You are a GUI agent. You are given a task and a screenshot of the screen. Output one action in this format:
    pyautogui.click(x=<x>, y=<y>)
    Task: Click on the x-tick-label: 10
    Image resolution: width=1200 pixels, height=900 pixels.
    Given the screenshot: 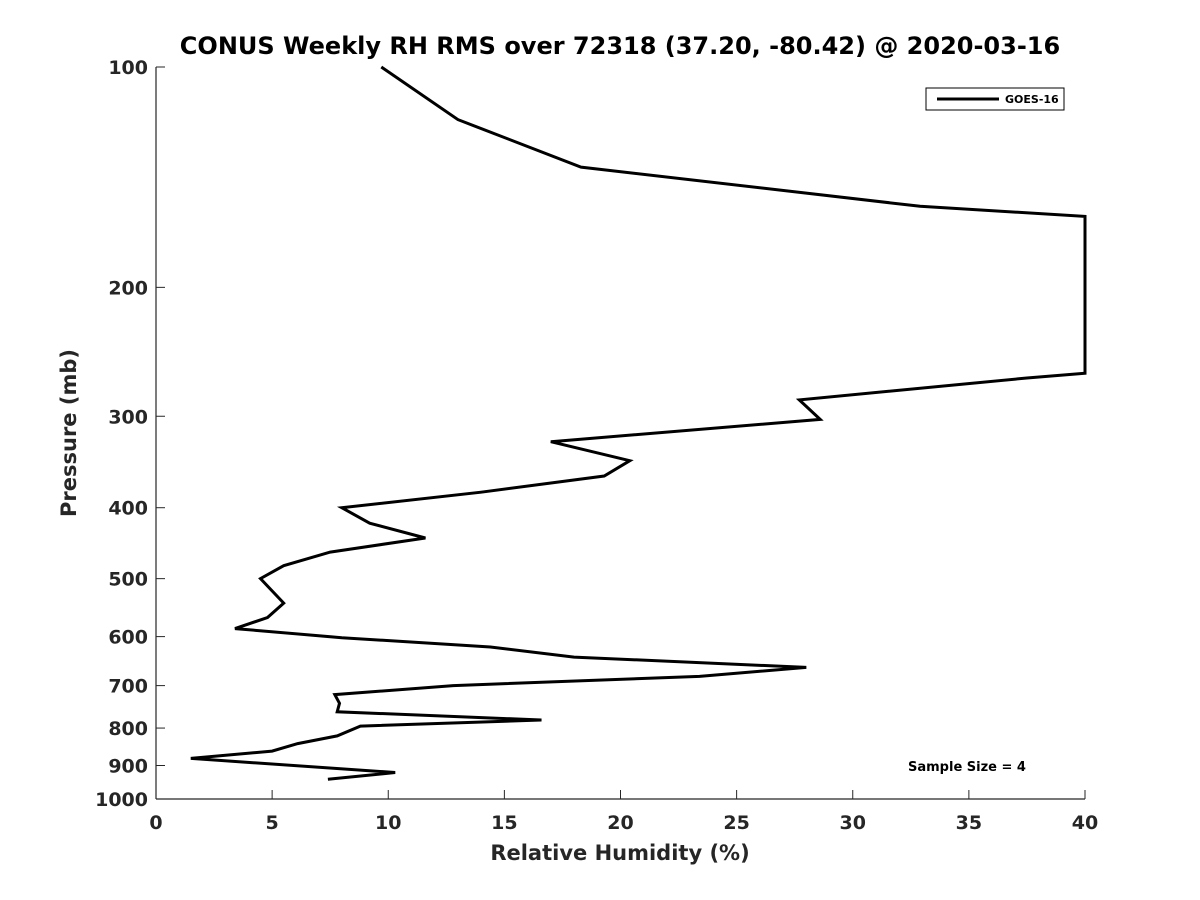 What is the action you would take?
    pyautogui.click(x=388, y=823)
    